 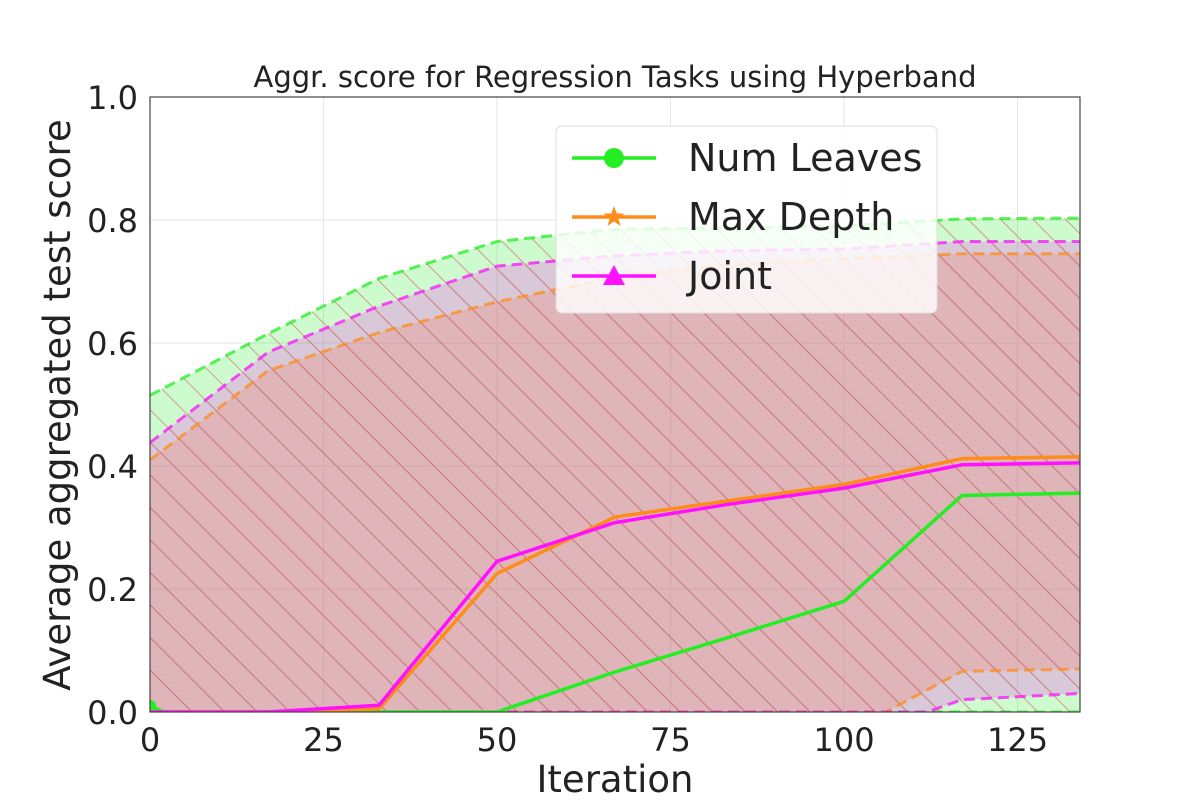 I want to click on y-tick-label: 0.8, so click(x=112, y=221).